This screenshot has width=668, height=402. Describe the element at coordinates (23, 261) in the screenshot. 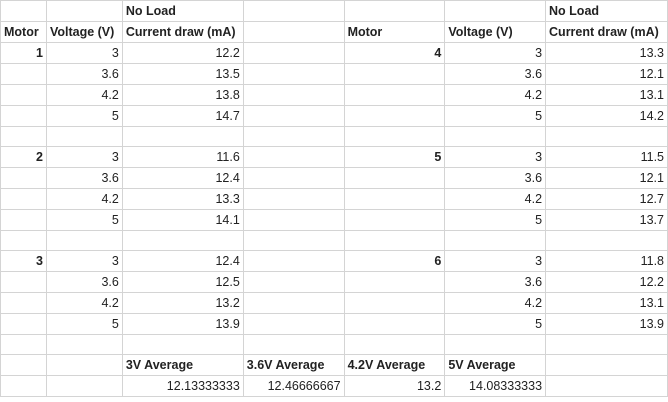

I see `motor-id-cell: 3` at that location.